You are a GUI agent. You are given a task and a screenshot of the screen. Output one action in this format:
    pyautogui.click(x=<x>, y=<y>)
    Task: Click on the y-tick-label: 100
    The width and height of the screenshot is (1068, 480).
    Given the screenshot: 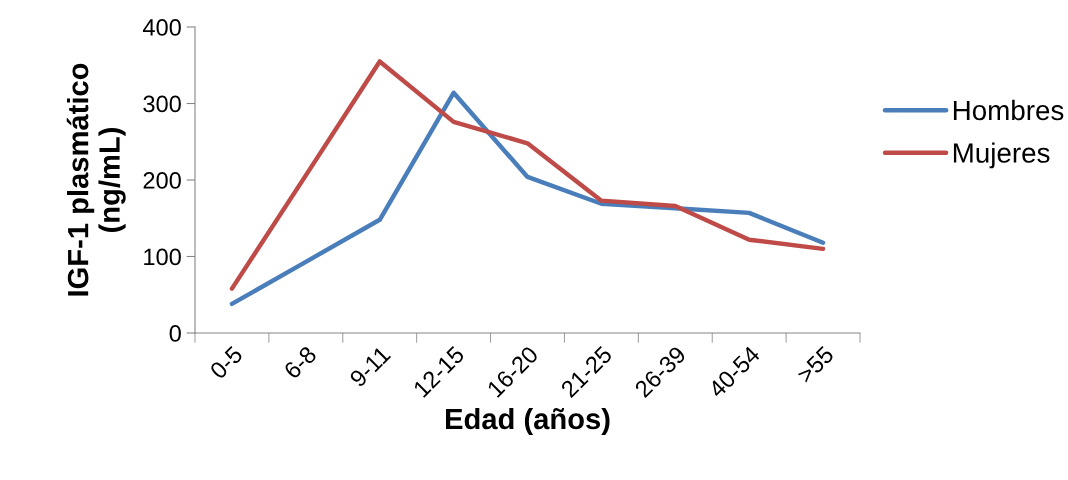 What is the action you would take?
    pyautogui.click(x=162, y=257)
    